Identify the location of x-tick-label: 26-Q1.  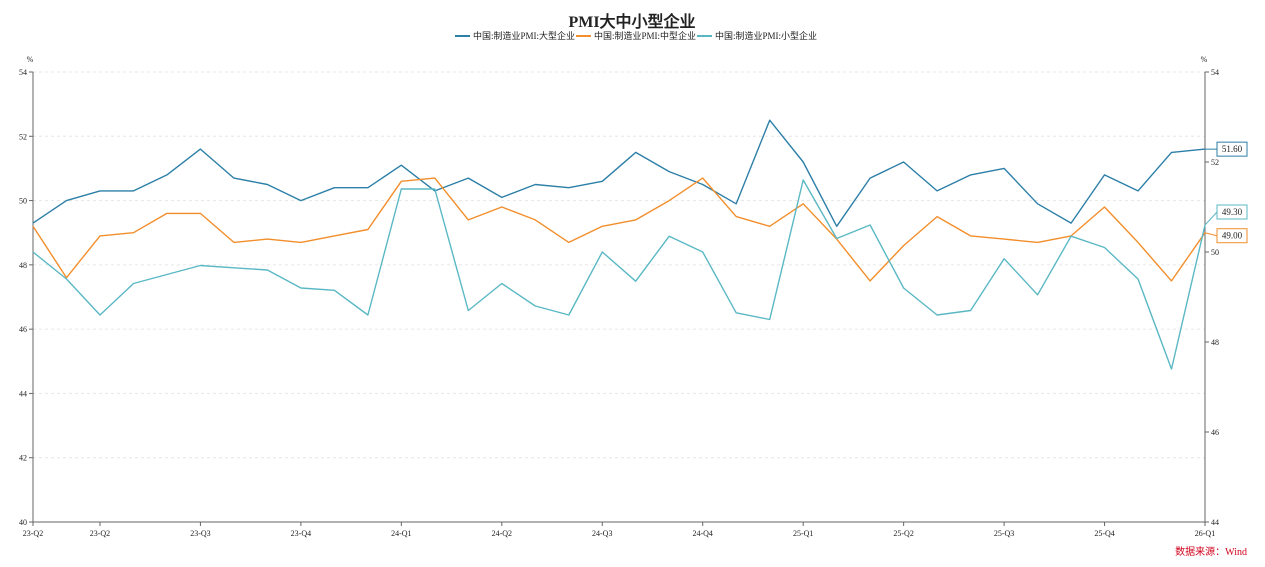
(1205, 533).